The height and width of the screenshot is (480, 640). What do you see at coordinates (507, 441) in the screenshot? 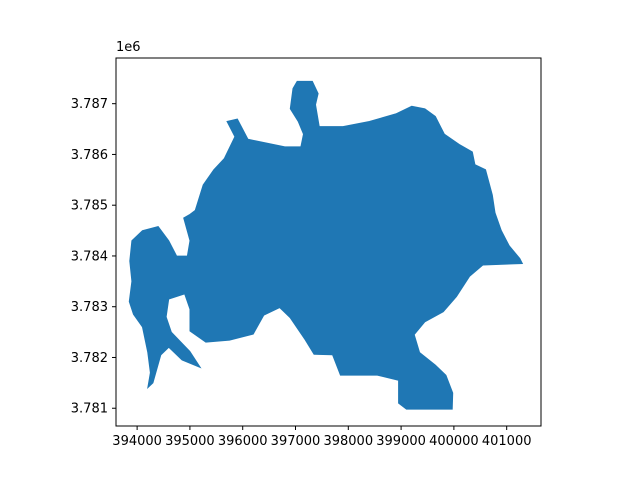
I see `x-tick-label: 401000` at bounding box center [507, 441].